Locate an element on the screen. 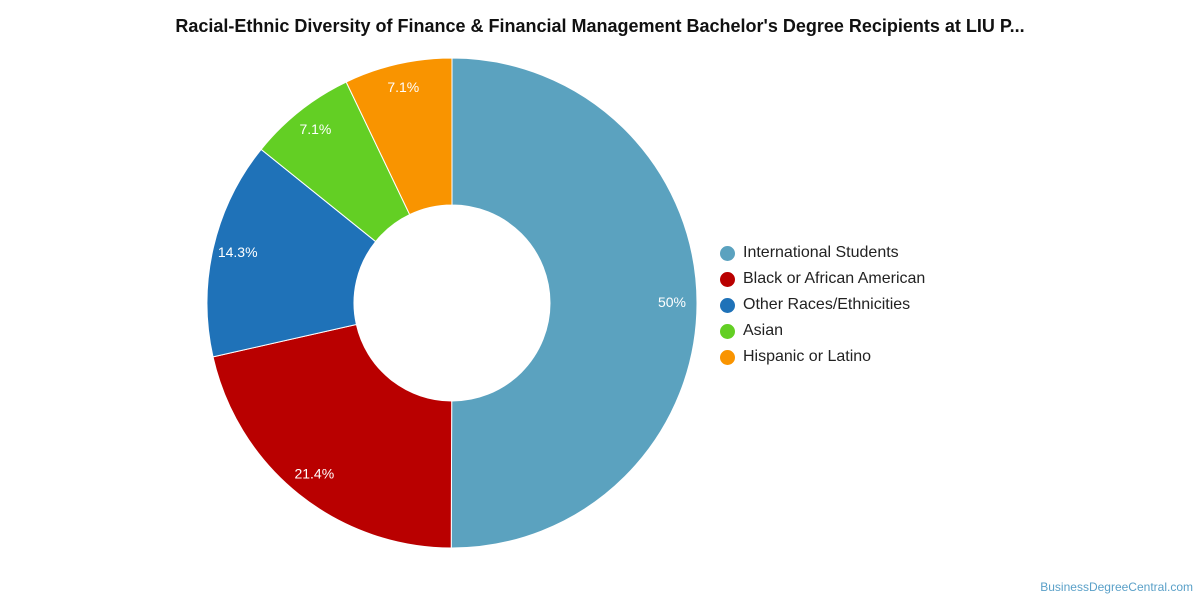 The image size is (1200, 600). slice-label: 21.4% is located at coordinates (314, 473).